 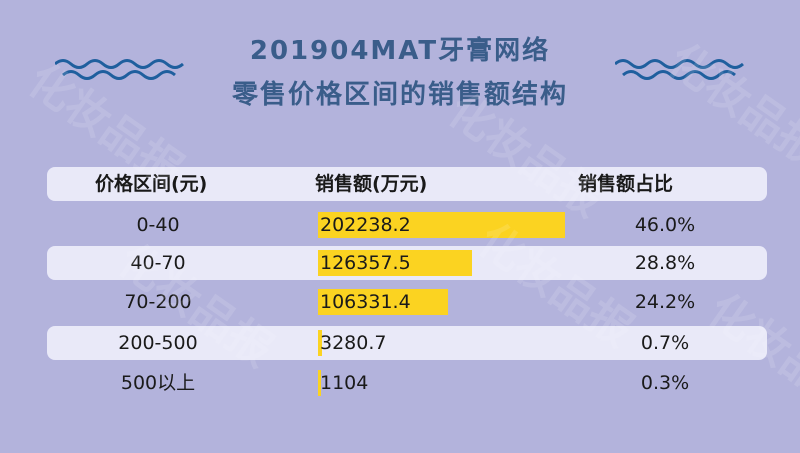 I want to click on sales-value-label: 106331.4, so click(x=365, y=302).